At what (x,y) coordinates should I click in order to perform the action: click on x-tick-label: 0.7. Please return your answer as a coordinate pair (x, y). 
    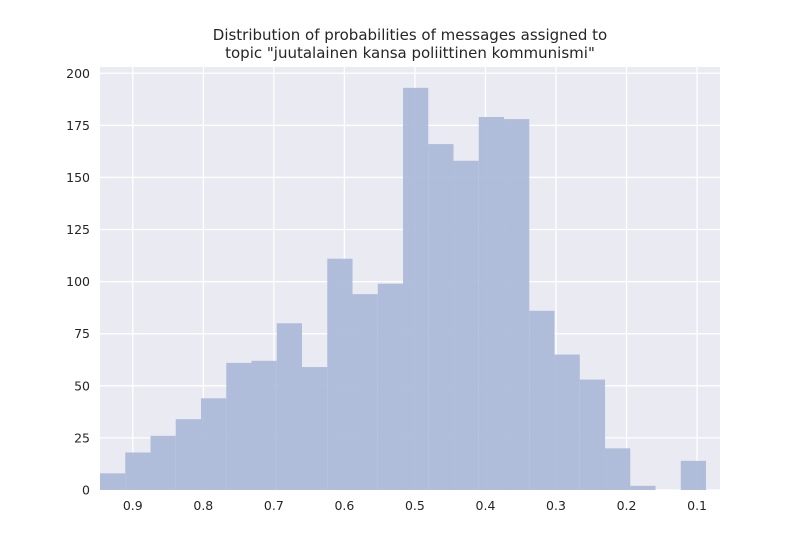
    Looking at the image, I should click on (274, 505).